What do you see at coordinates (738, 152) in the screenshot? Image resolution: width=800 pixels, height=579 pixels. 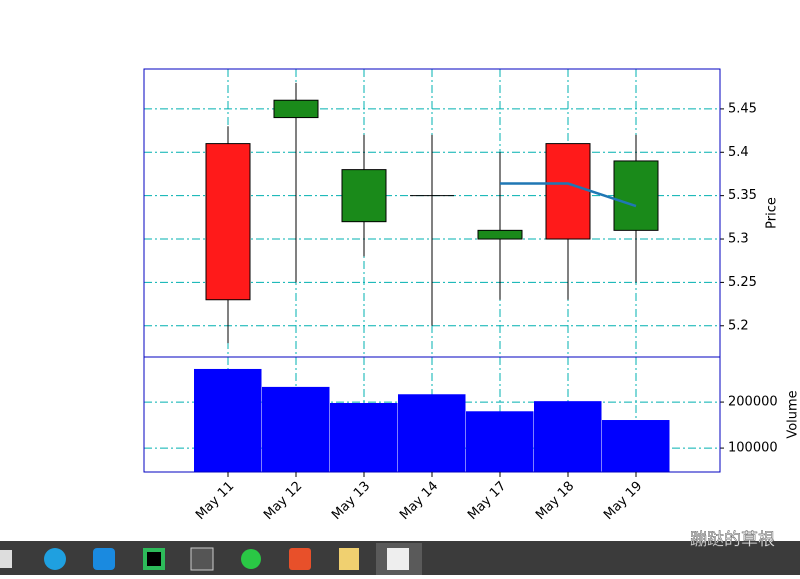 I see `y-tick-label: 5.4` at bounding box center [738, 152].